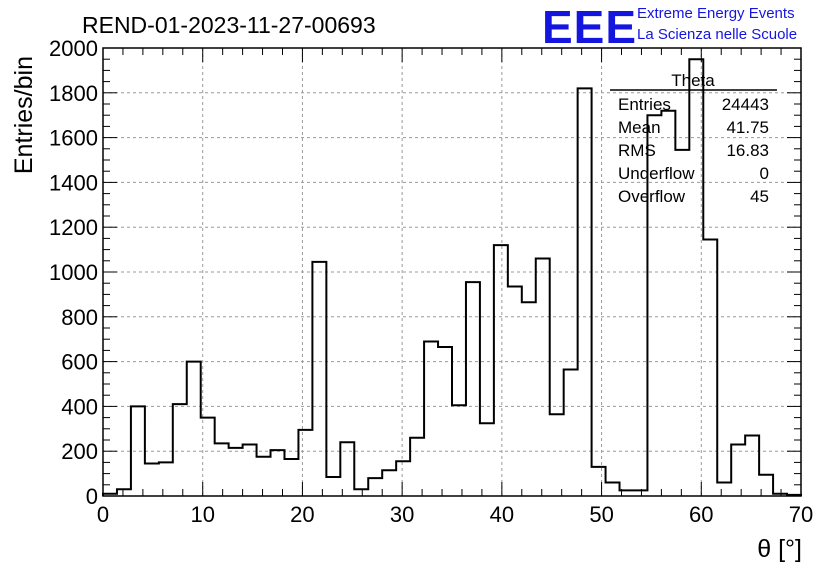  Describe the element at coordinates (747, 150) in the screenshot. I see `stats-value: 16.83` at that location.